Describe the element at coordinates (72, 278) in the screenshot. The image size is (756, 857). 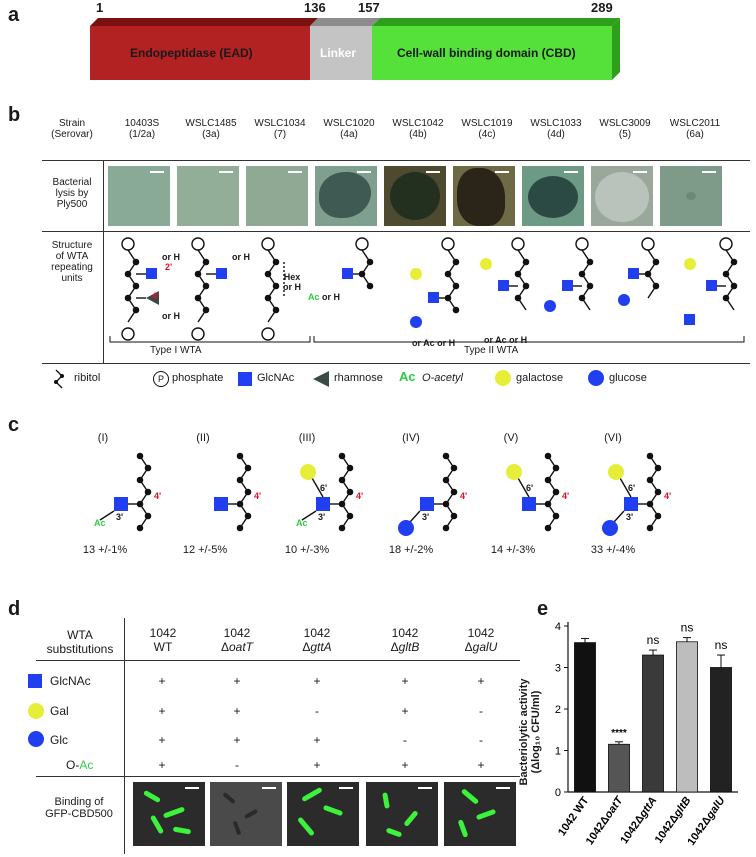
I see `structure-label-line: units` at that location.